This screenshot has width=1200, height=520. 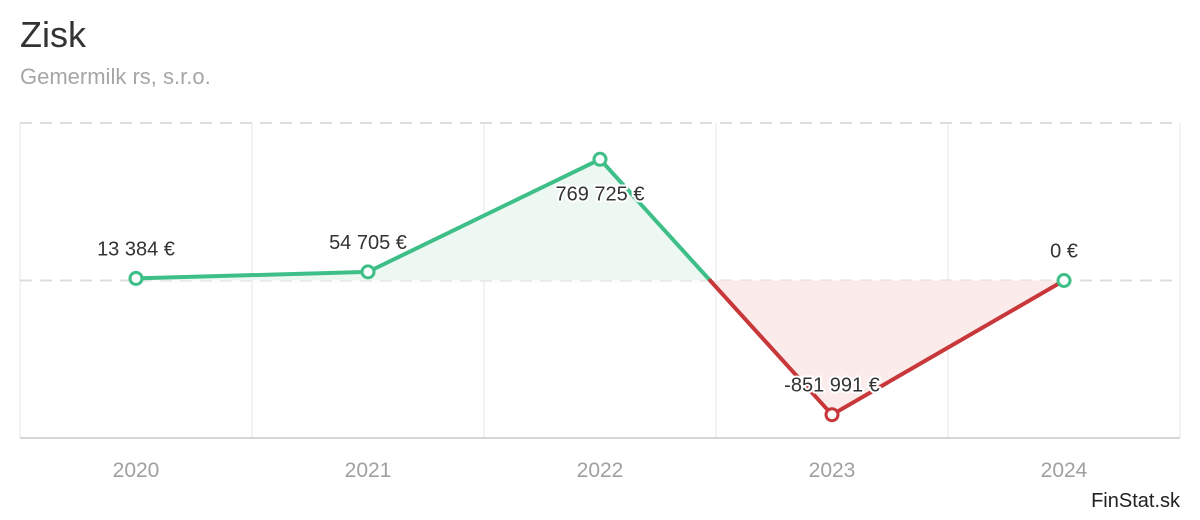 I want to click on data-point-2024, so click(x=1064, y=280).